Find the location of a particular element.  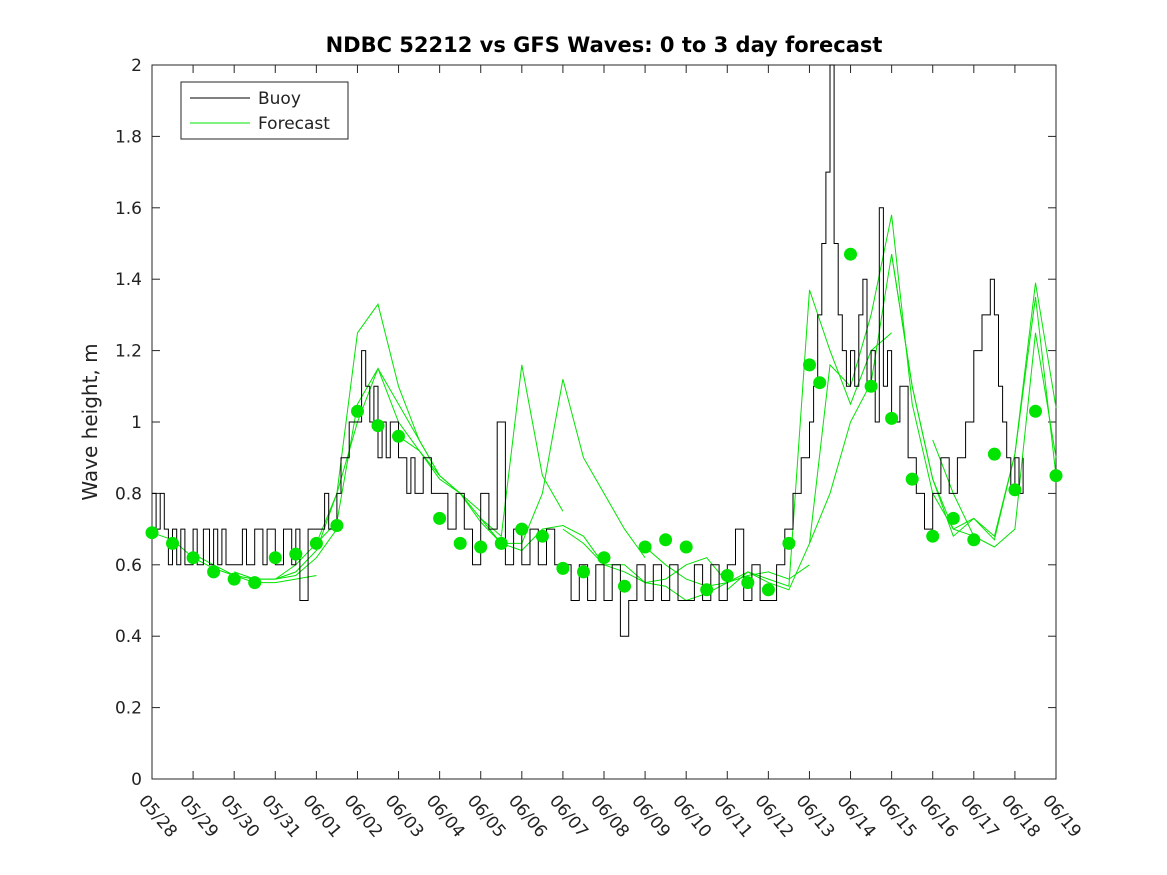

legend-box is located at coordinates (264, 110).